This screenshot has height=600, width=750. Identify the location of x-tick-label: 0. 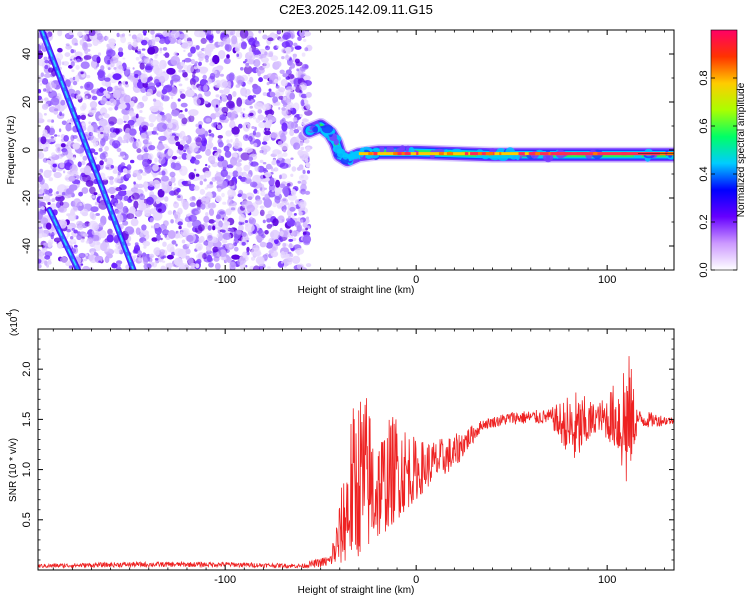
(416, 280).